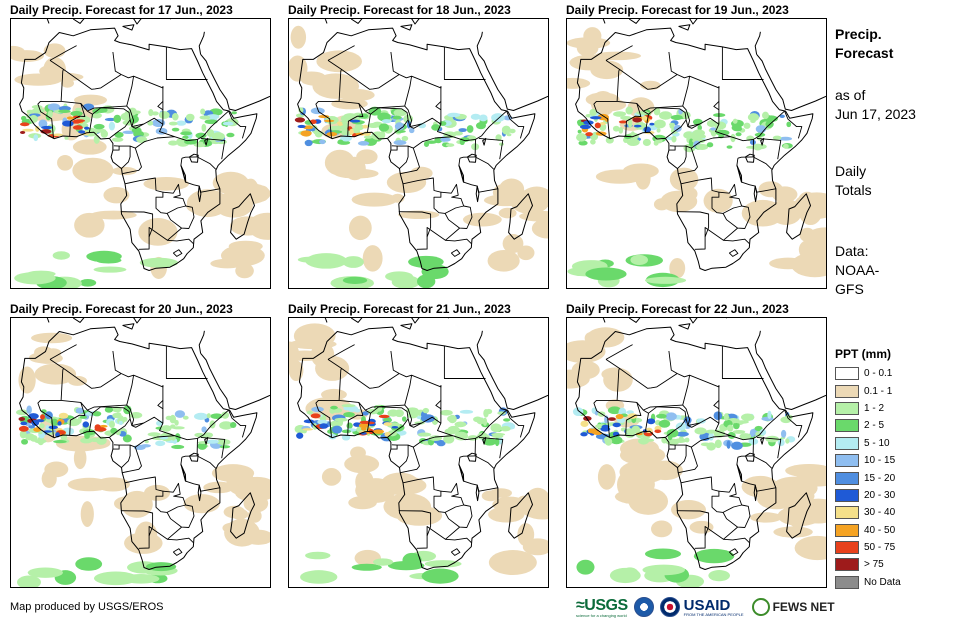 The image size is (967, 626). Describe the element at coordinates (847, 548) in the screenshot. I see `legend-swatch` at that location.